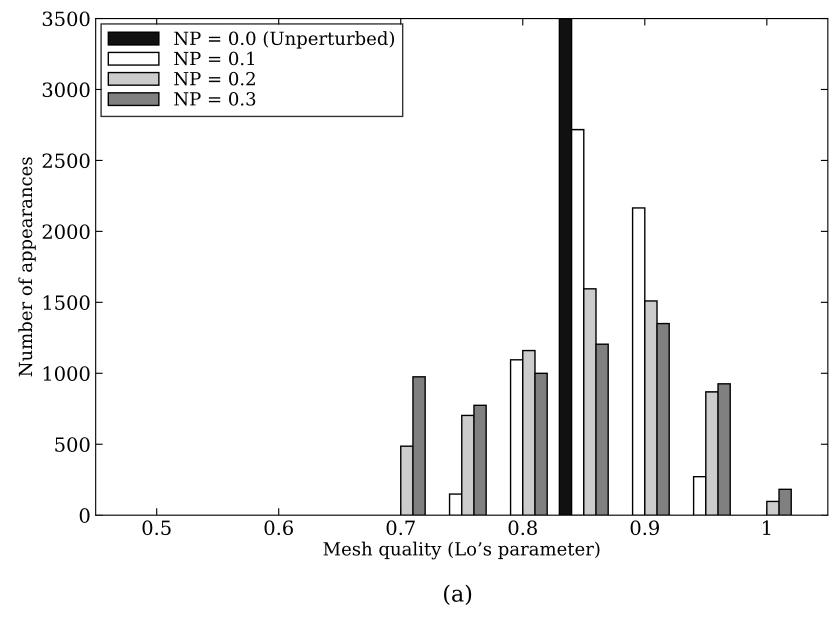 The width and height of the screenshot is (832, 617). What do you see at coordinates (766, 527) in the screenshot?
I see `x-tick-label: 1` at bounding box center [766, 527].